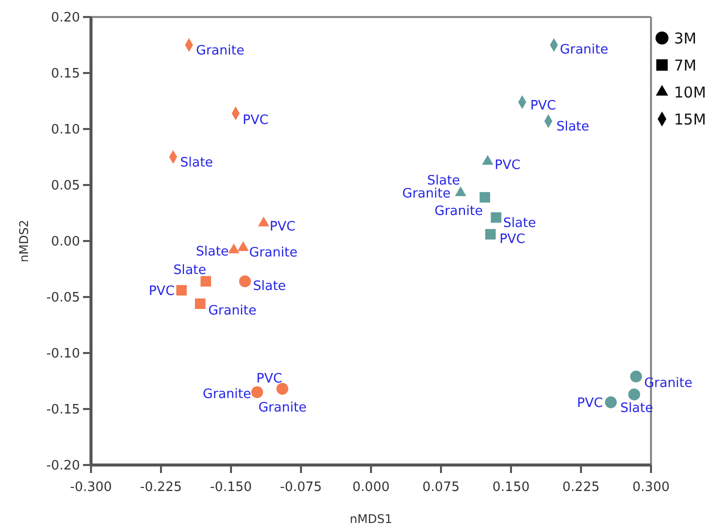 The width and height of the screenshot is (724, 527). Describe the element at coordinates (24, 241) in the screenshot. I see `y-axis-title: nMDS2` at that location.